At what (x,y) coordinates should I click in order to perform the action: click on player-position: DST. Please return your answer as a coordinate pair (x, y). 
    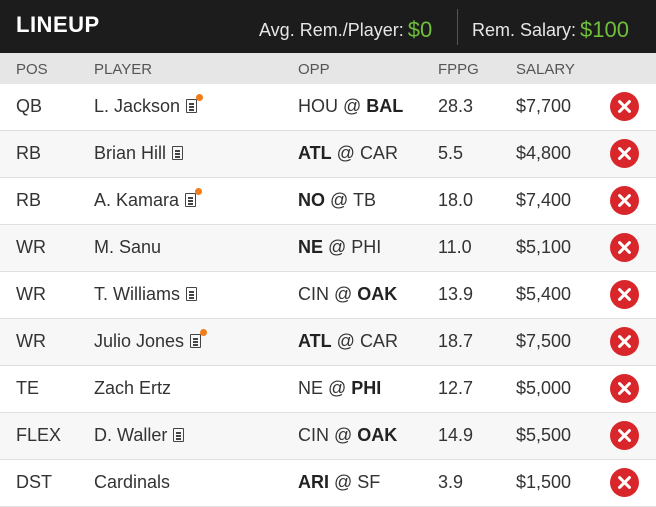
    Looking at the image, I should click on (34, 482).